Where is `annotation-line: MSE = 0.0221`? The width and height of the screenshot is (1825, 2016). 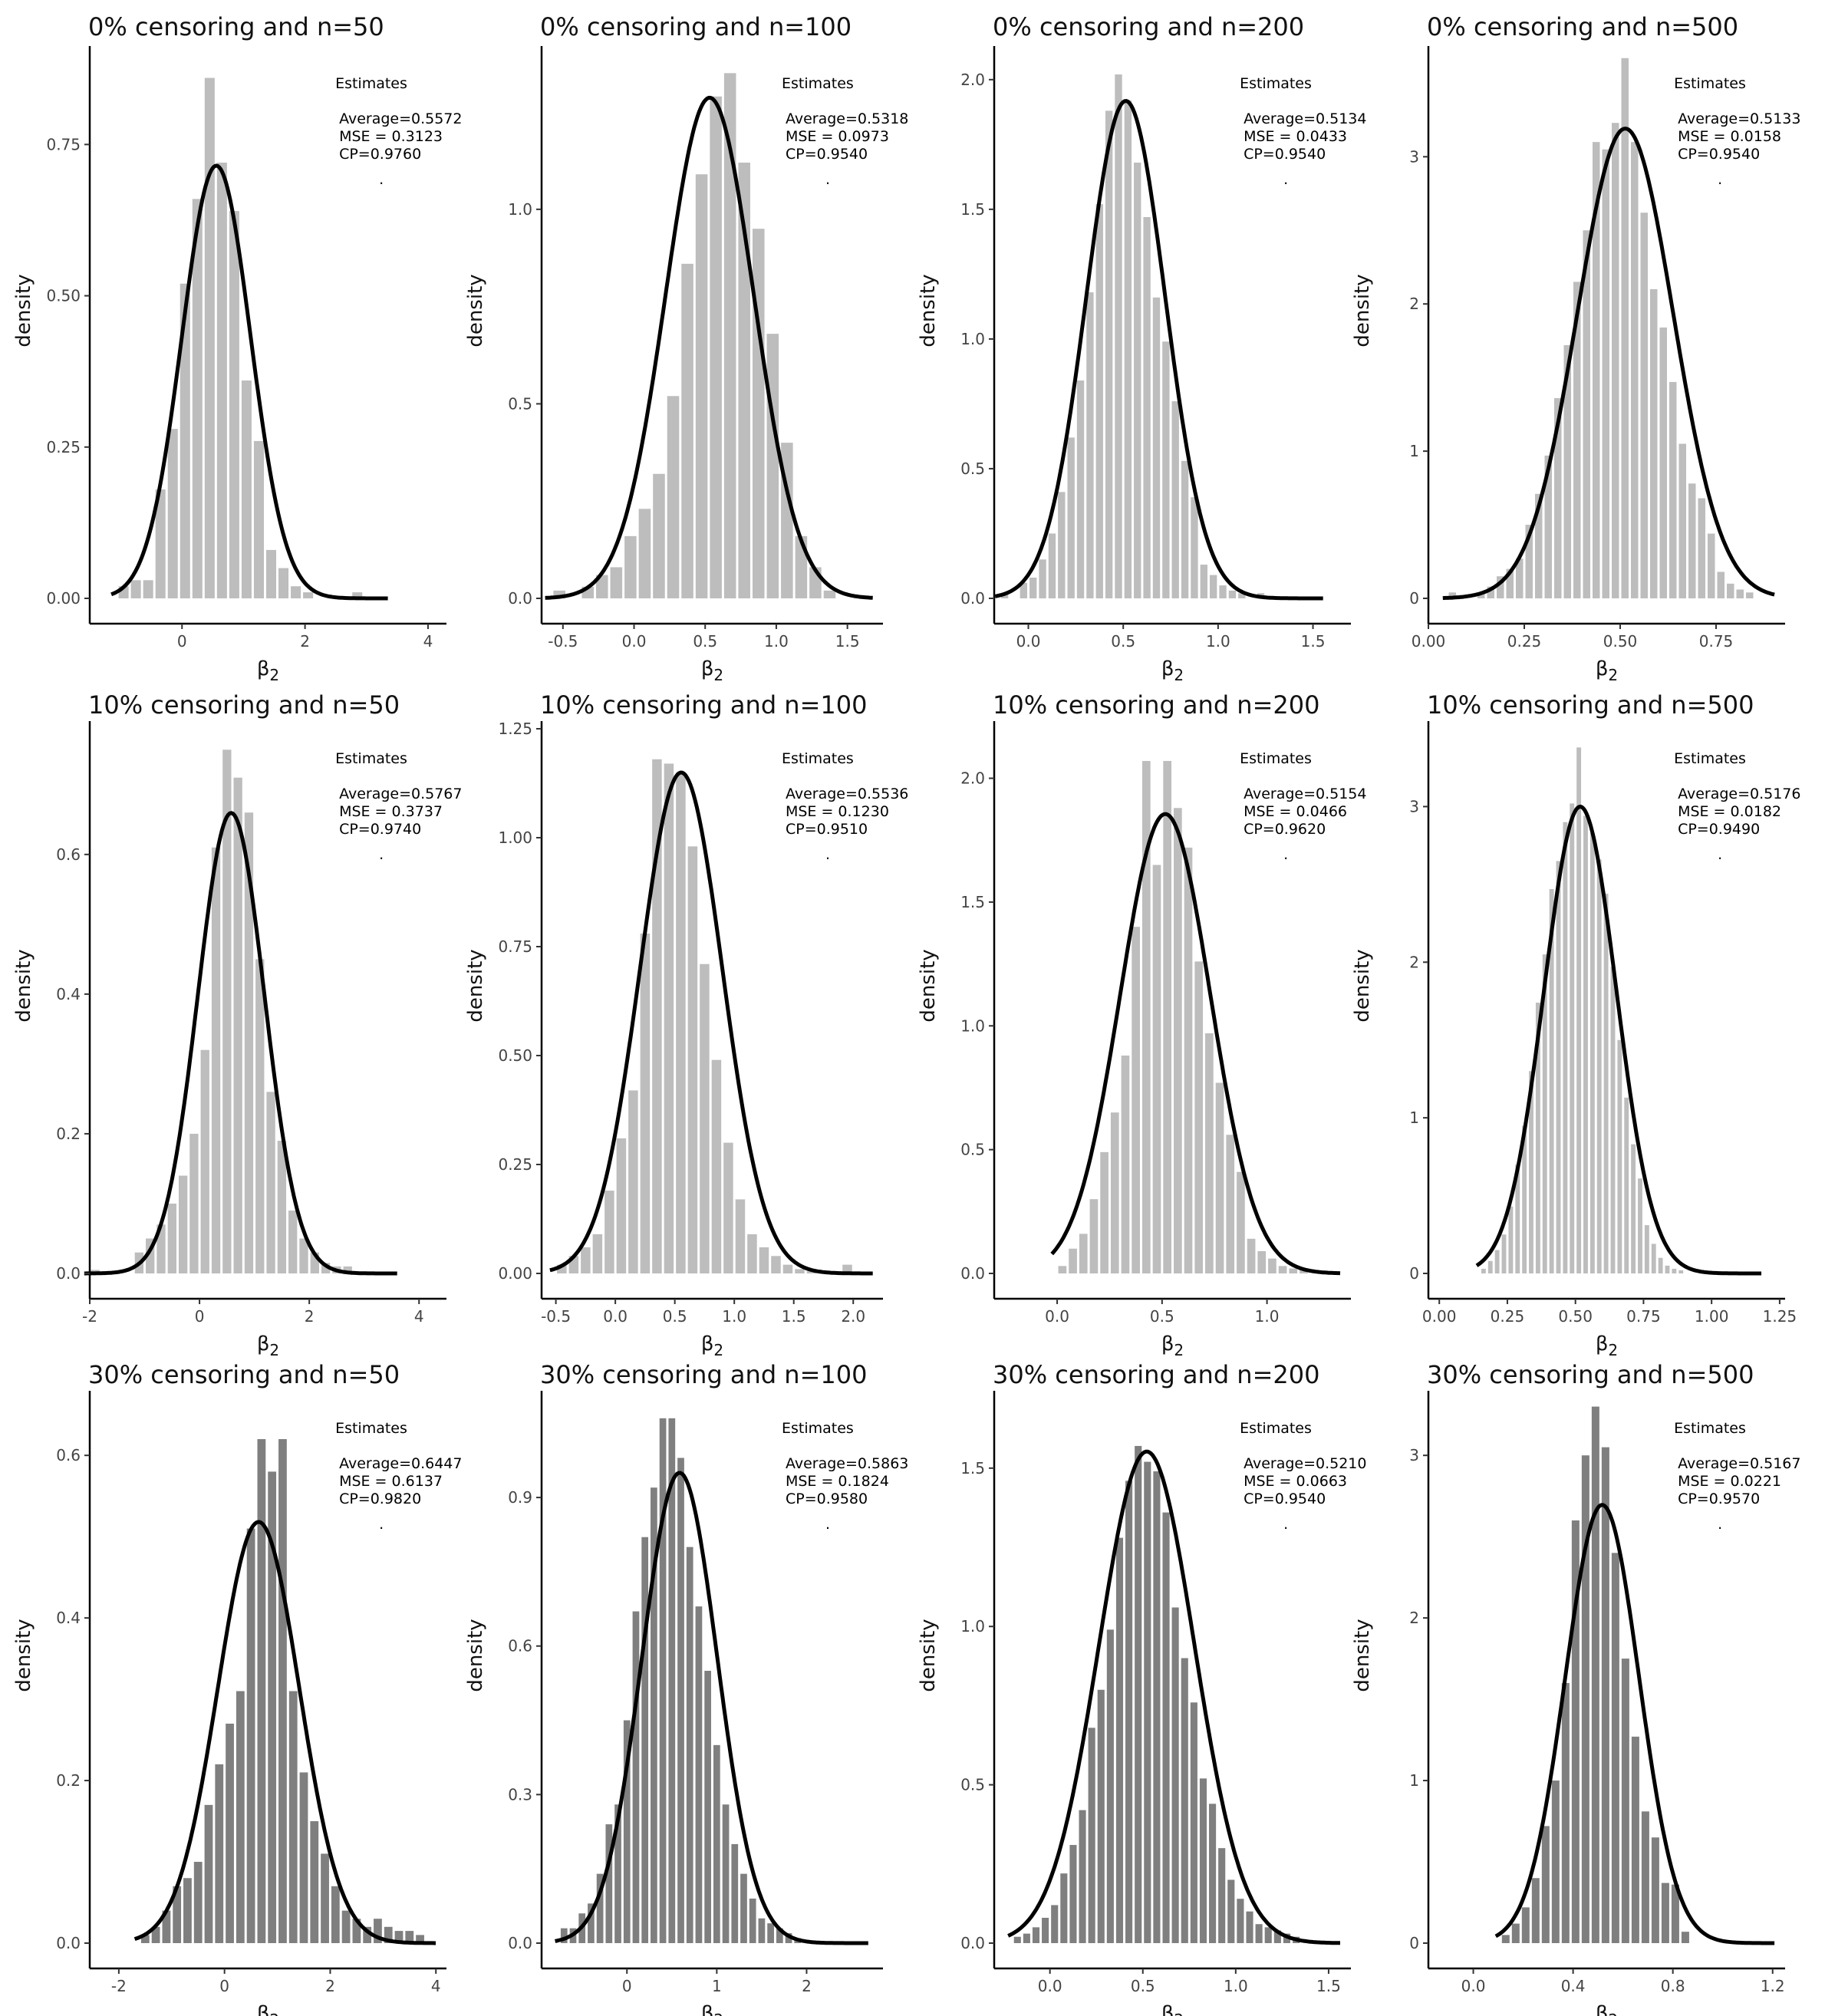 annotation-line: MSE = 0.0221 is located at coordinates (1729, 1481).